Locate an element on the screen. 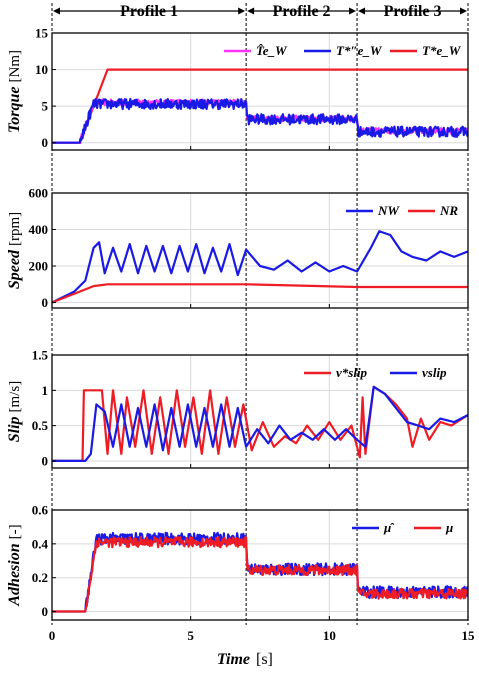  y-tick-label: 1.5 is located at coordinates (40, 355).